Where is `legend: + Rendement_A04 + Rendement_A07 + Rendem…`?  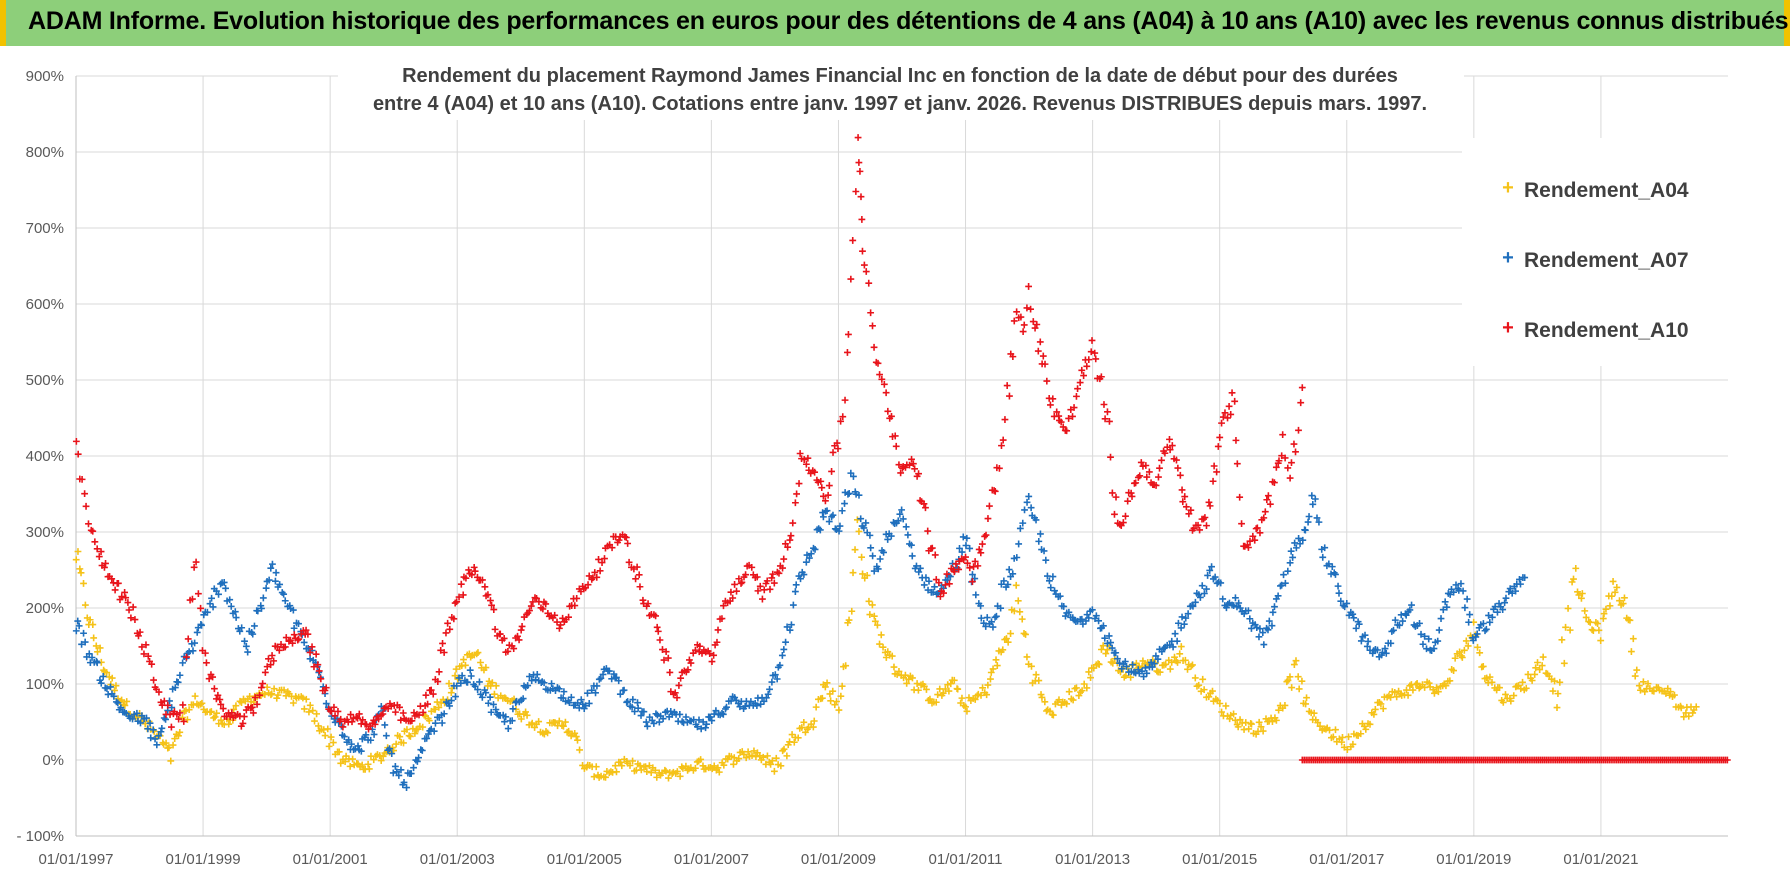 legend: + Rendement_A04 + Rendement_A07 + Rendem… is located at coordinates (1595, 259).